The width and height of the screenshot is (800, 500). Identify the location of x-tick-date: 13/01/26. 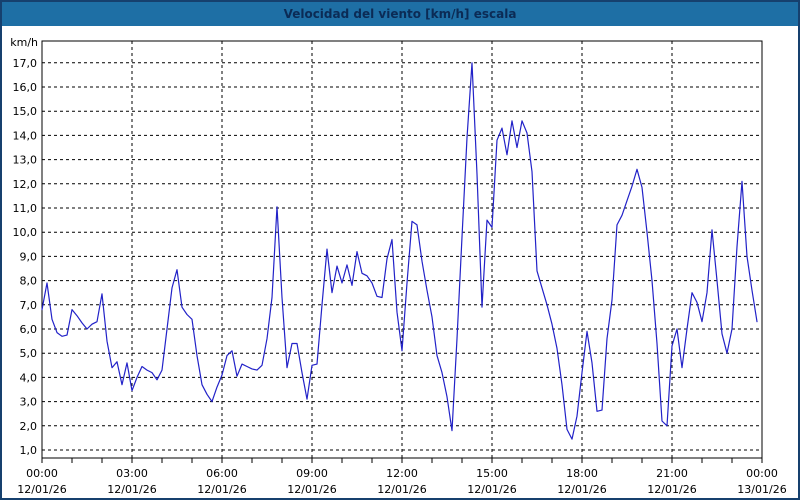
(761, 489).